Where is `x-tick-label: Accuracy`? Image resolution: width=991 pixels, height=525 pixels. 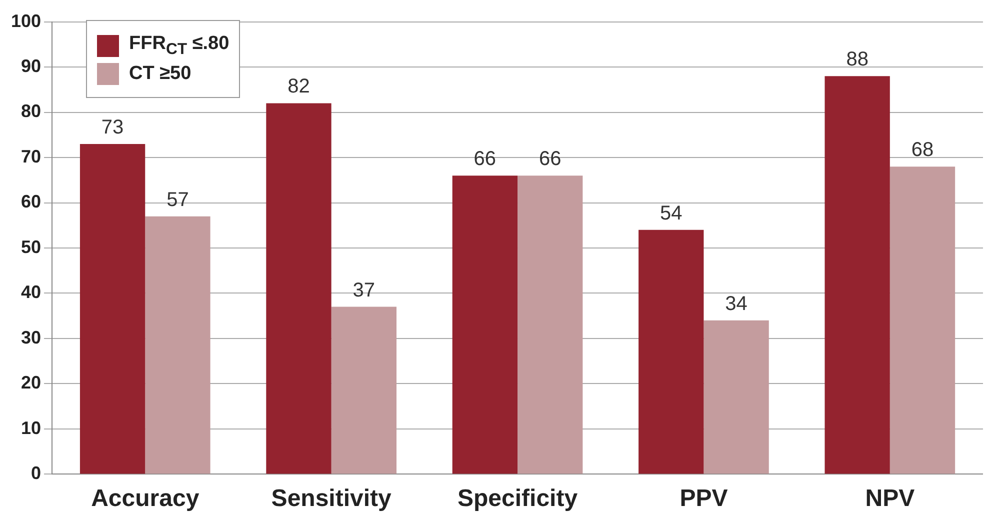 x-tick-label: Accuracy is located at coordinates (145, 498).